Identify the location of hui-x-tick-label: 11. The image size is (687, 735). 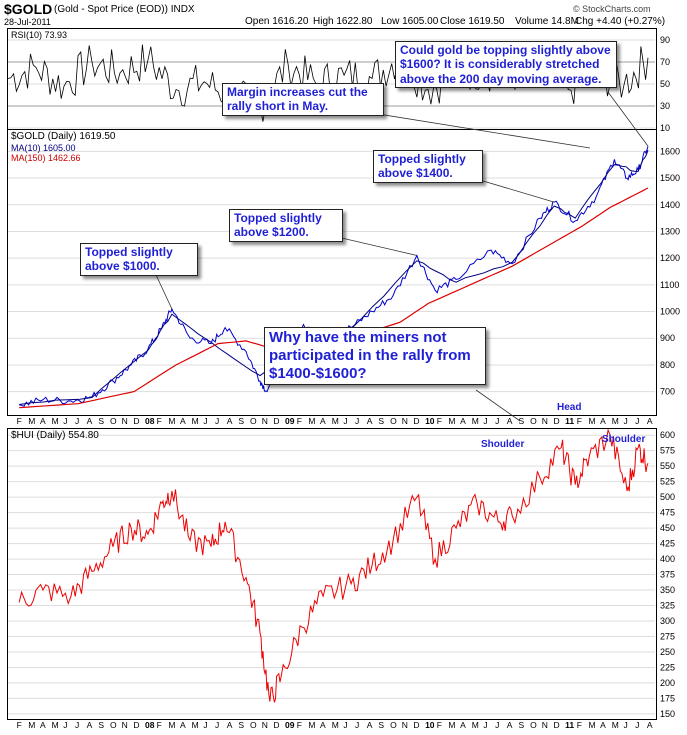
(569, 725).